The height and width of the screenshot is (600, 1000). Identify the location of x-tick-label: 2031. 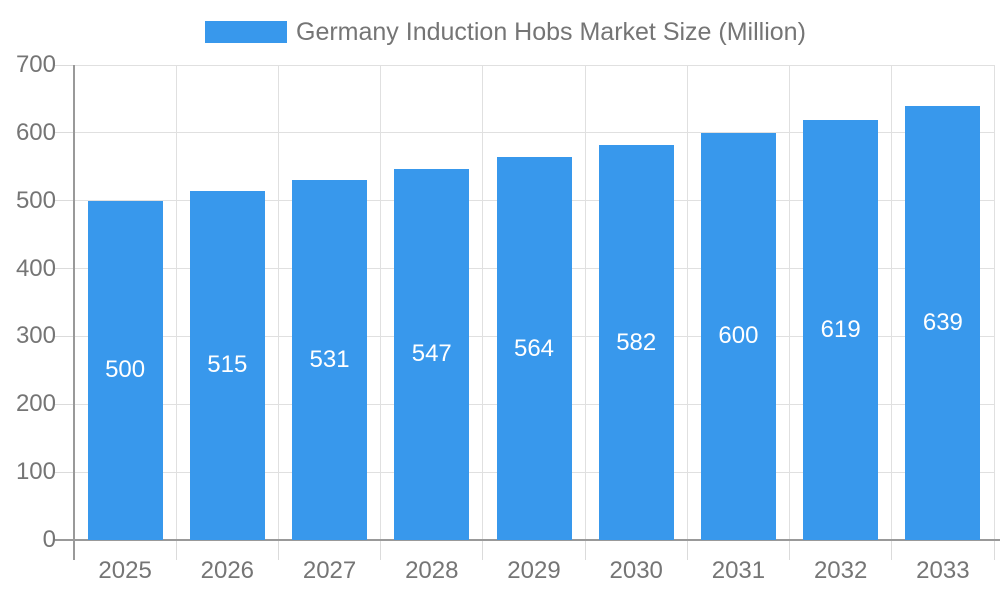
(738, 570).